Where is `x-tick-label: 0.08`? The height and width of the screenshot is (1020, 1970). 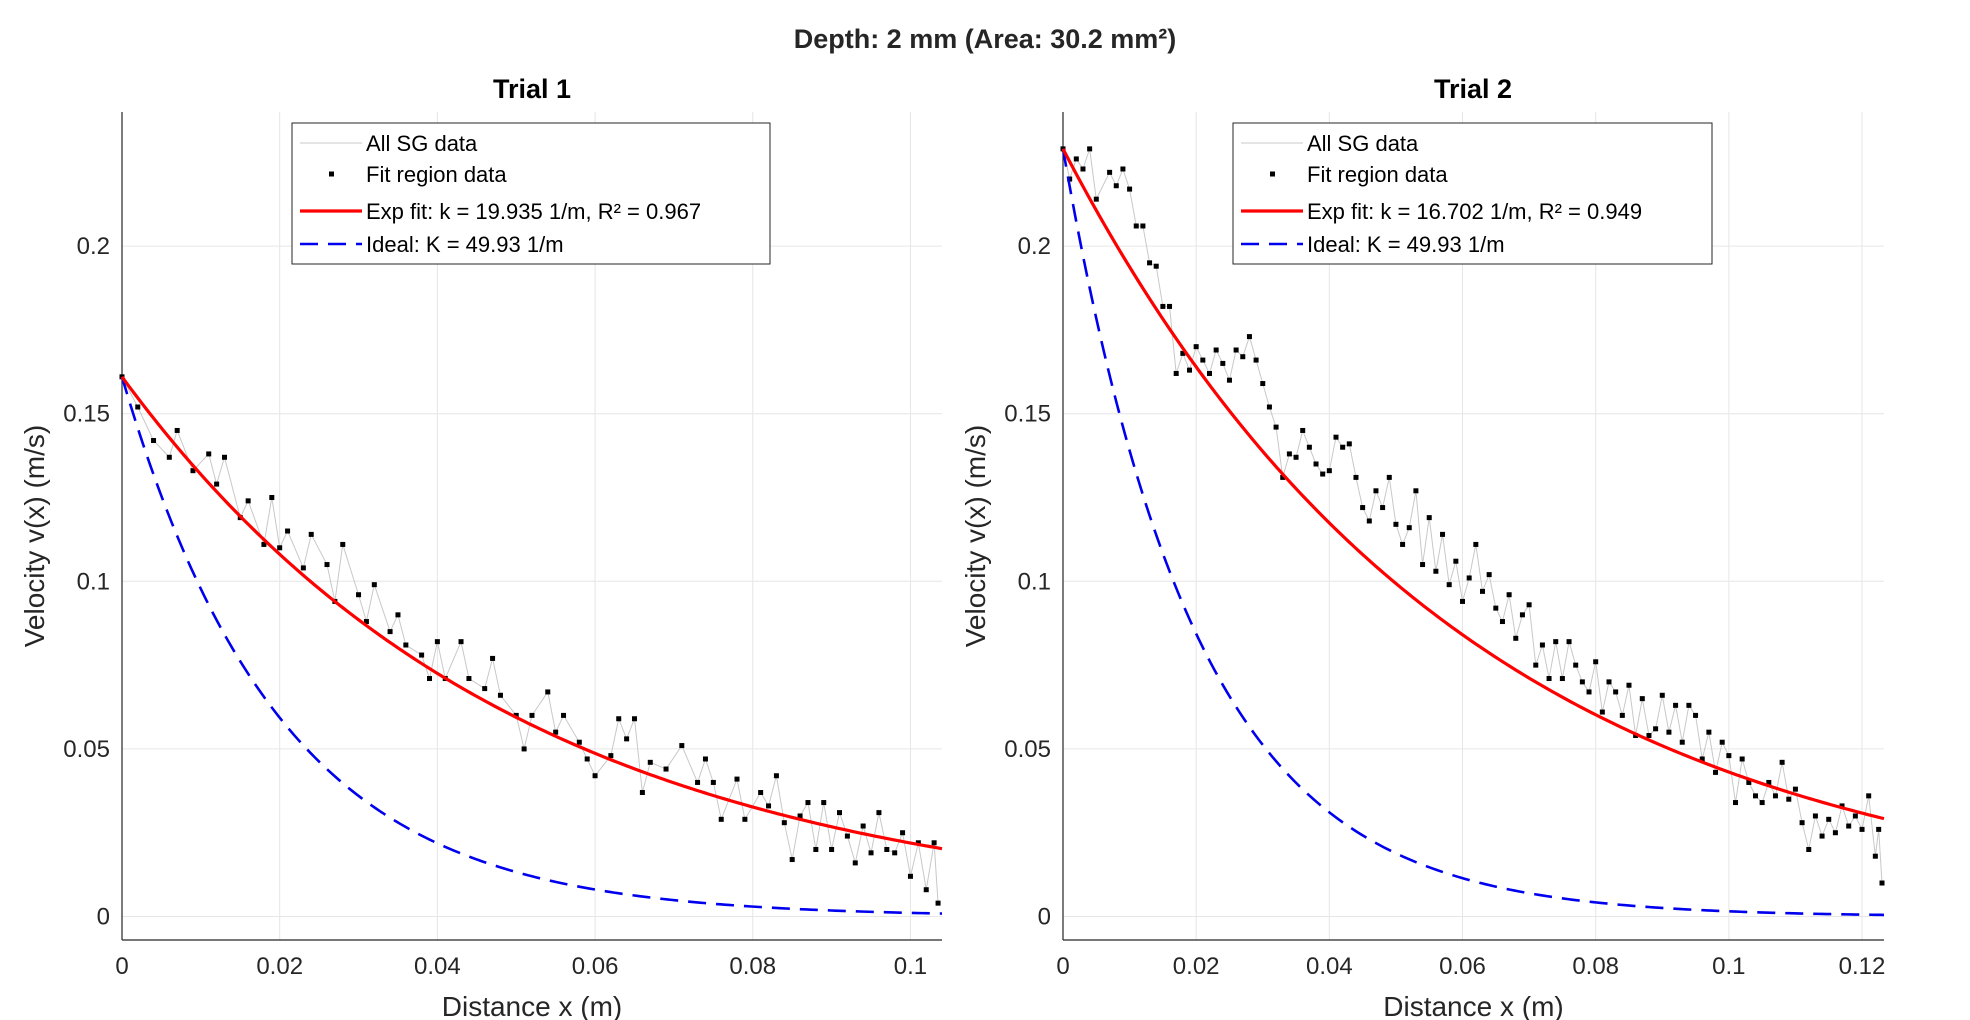
x-tick-label: 0.08 is located at coordinates (1595, 966).